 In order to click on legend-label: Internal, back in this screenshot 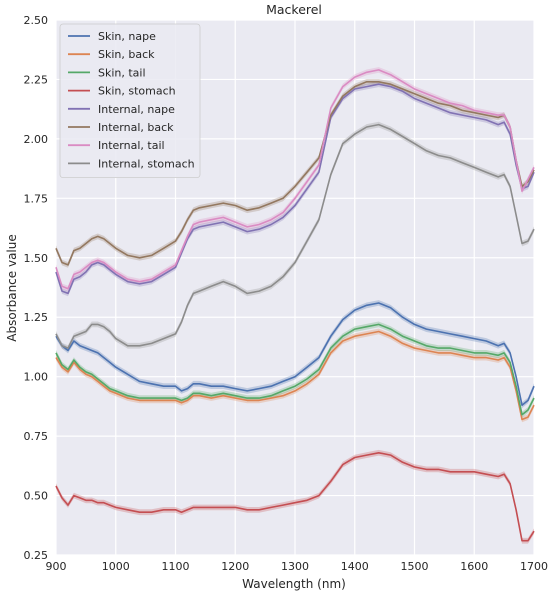, I will do `click(136, 127)`.